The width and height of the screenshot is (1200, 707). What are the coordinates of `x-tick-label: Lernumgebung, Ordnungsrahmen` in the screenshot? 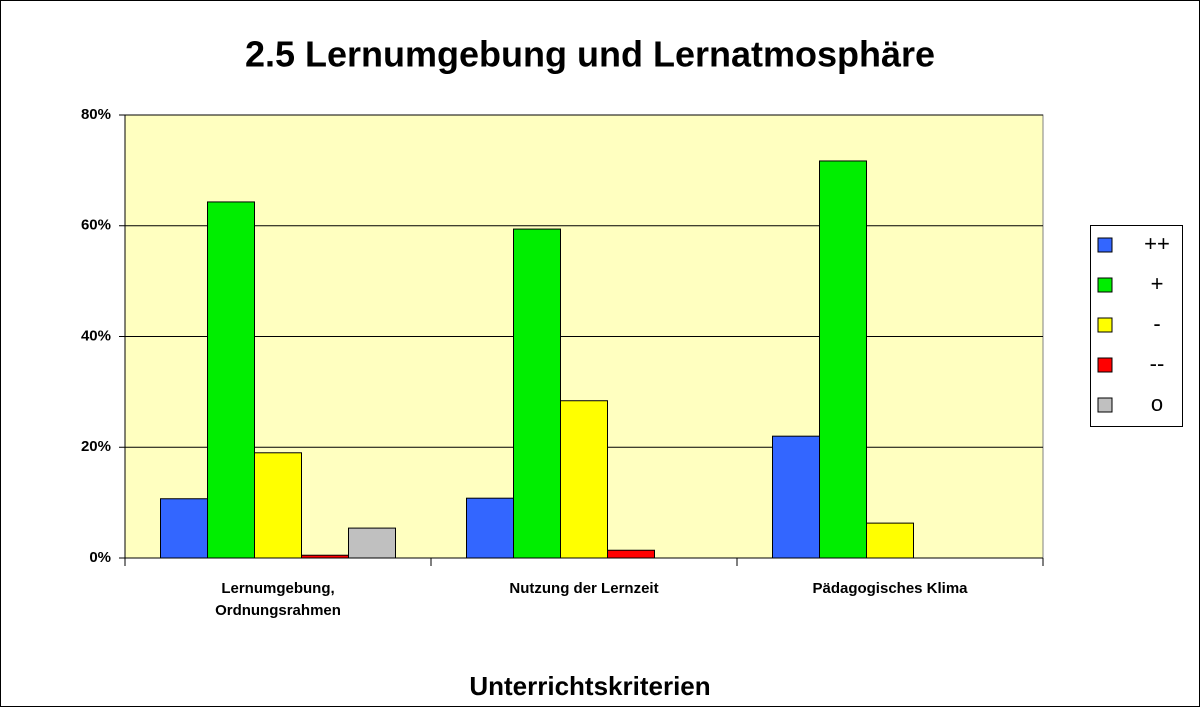 It's located at (278, 599).